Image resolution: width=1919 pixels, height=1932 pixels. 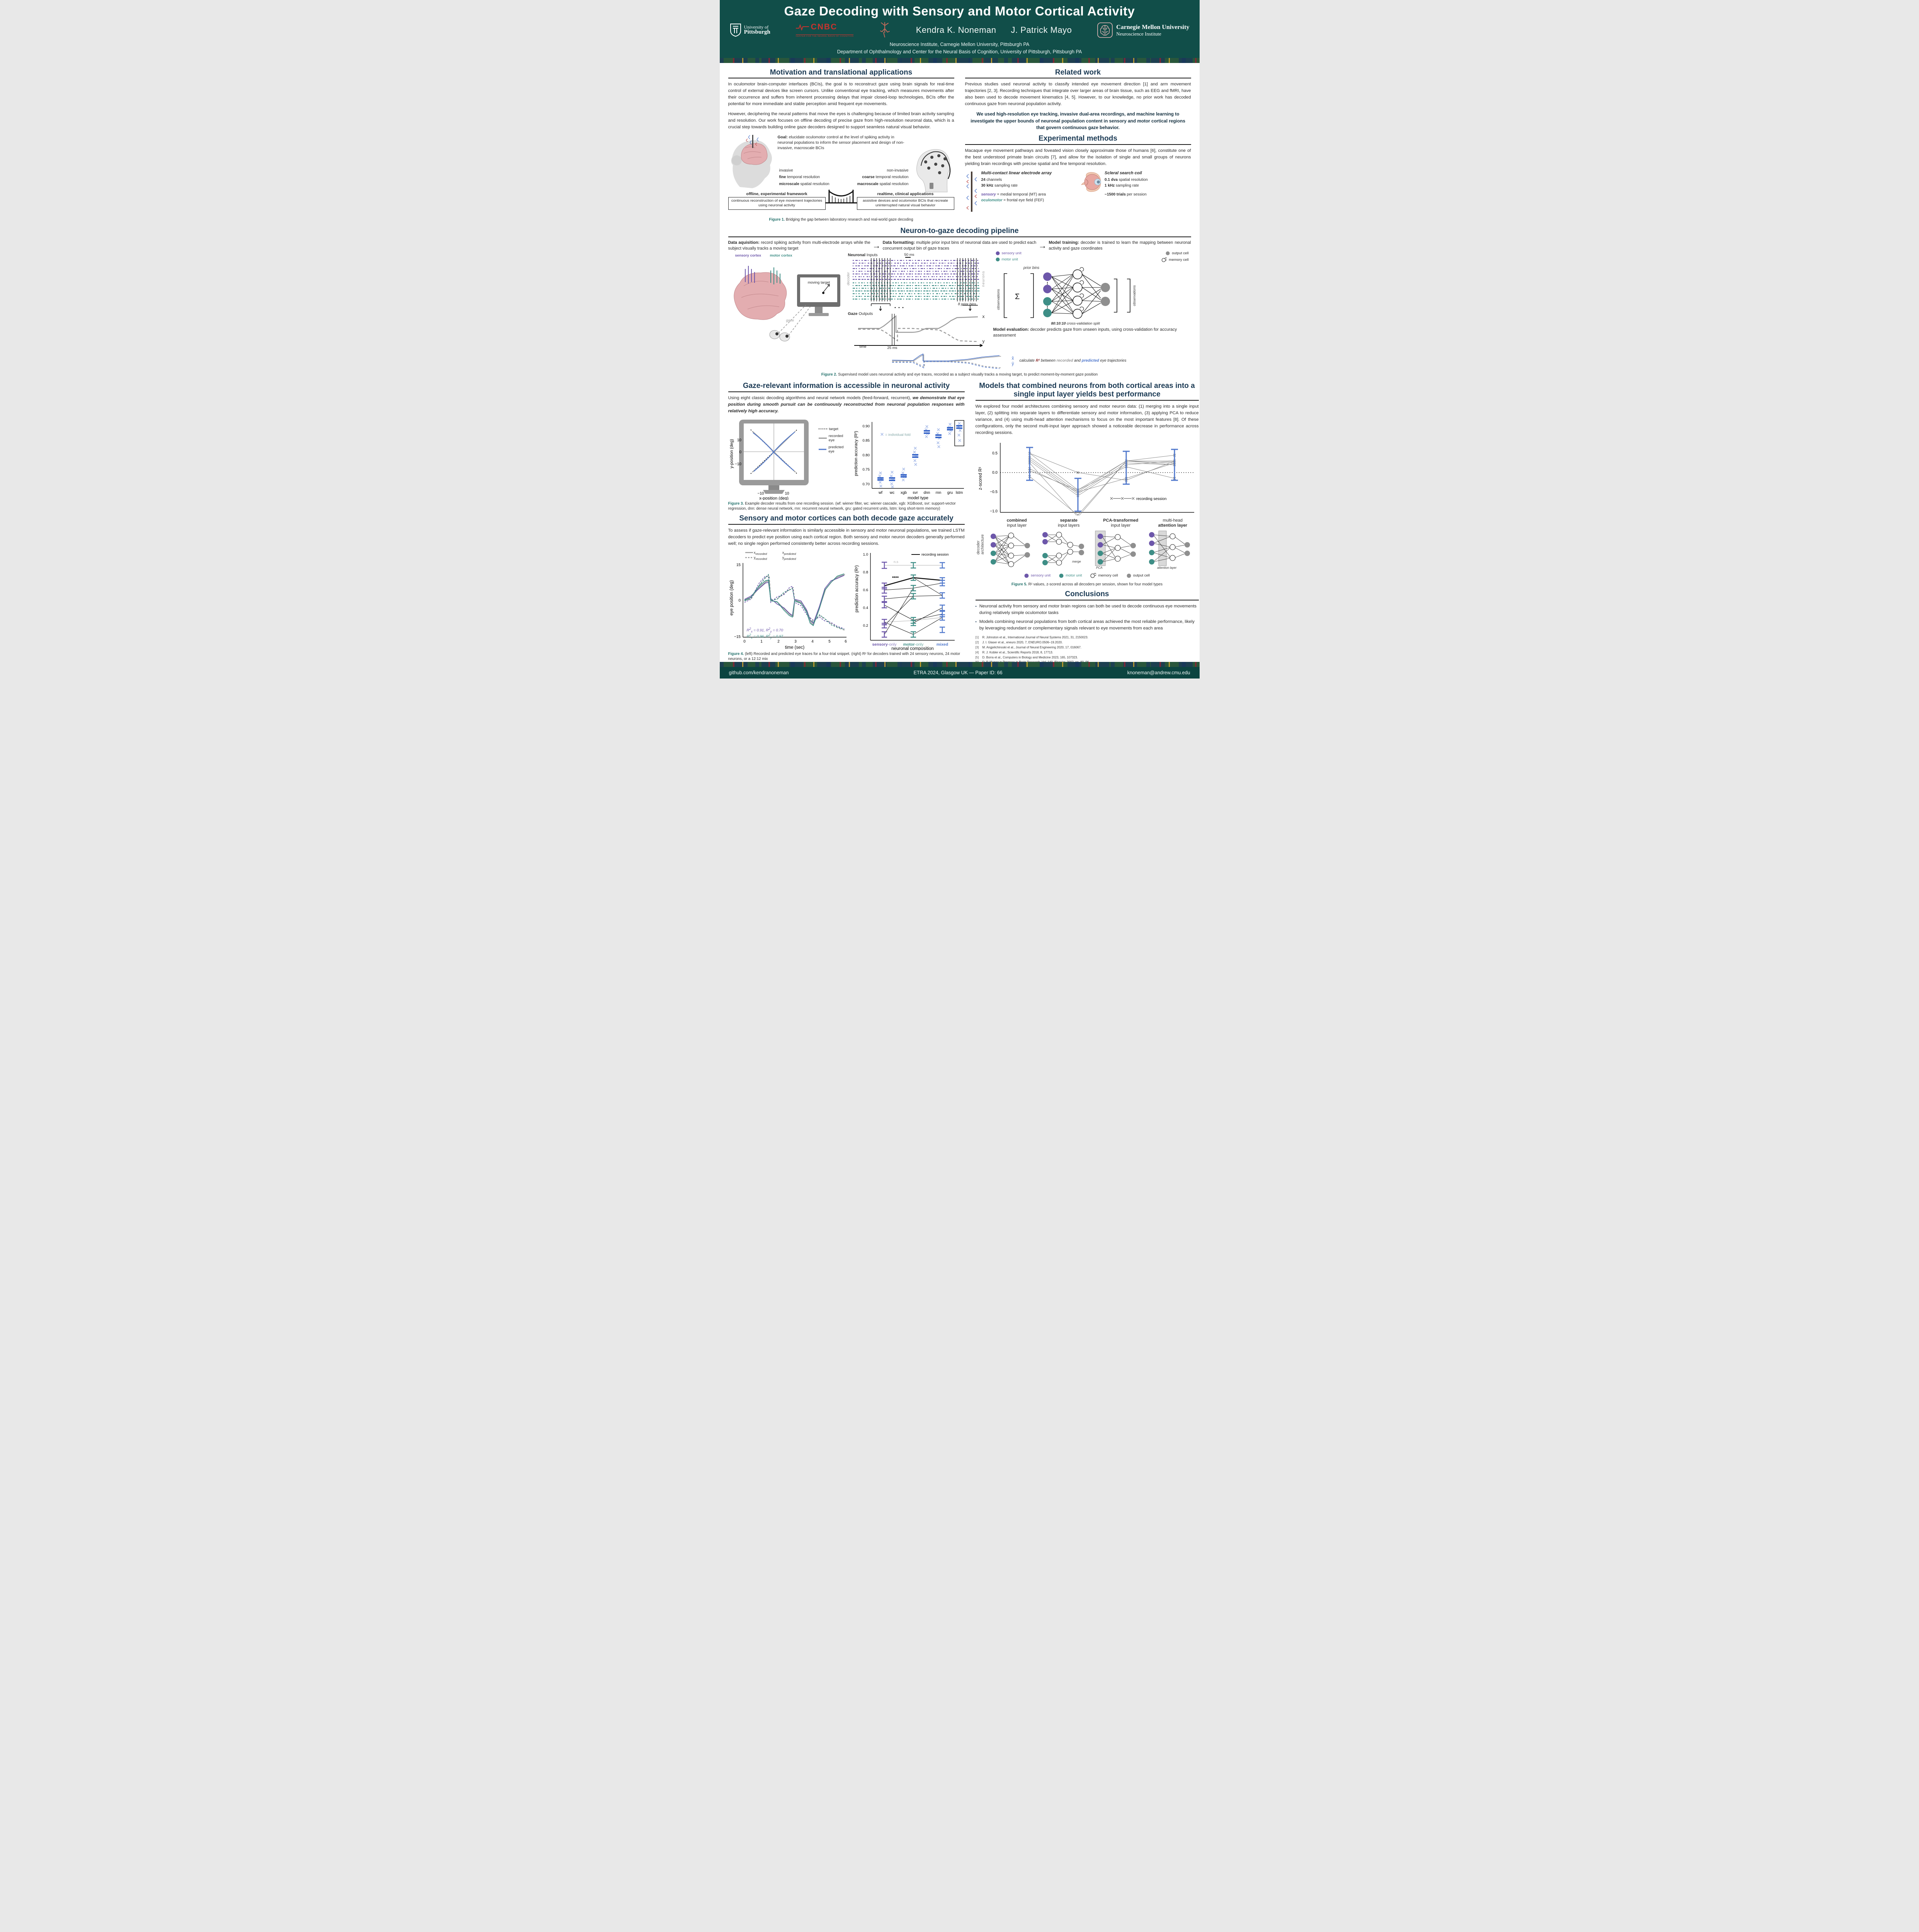 I want to click on time-axis-label: time, so click(x=863, y=347).